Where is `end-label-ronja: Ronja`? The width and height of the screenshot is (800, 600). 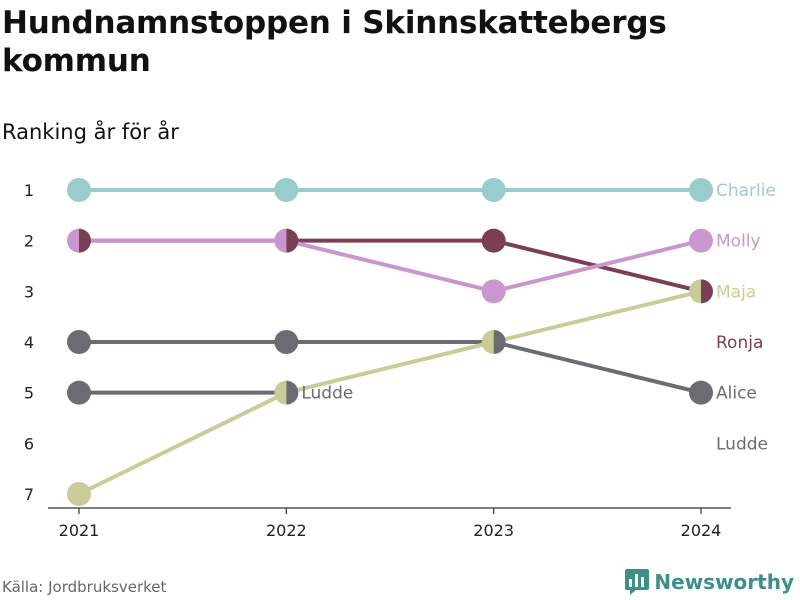
end-label-ronja: Ronja is located at coordinates (739, 343).